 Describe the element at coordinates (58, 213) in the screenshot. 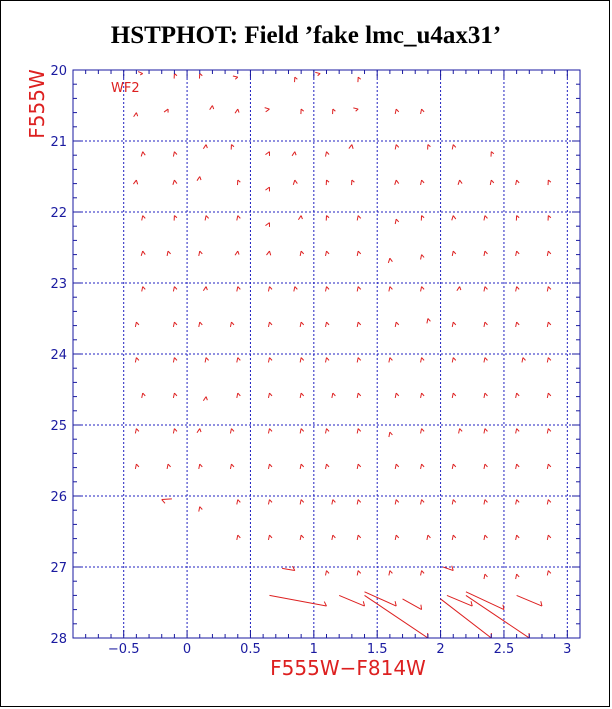

I see `y-tick-label: 22` at that location.